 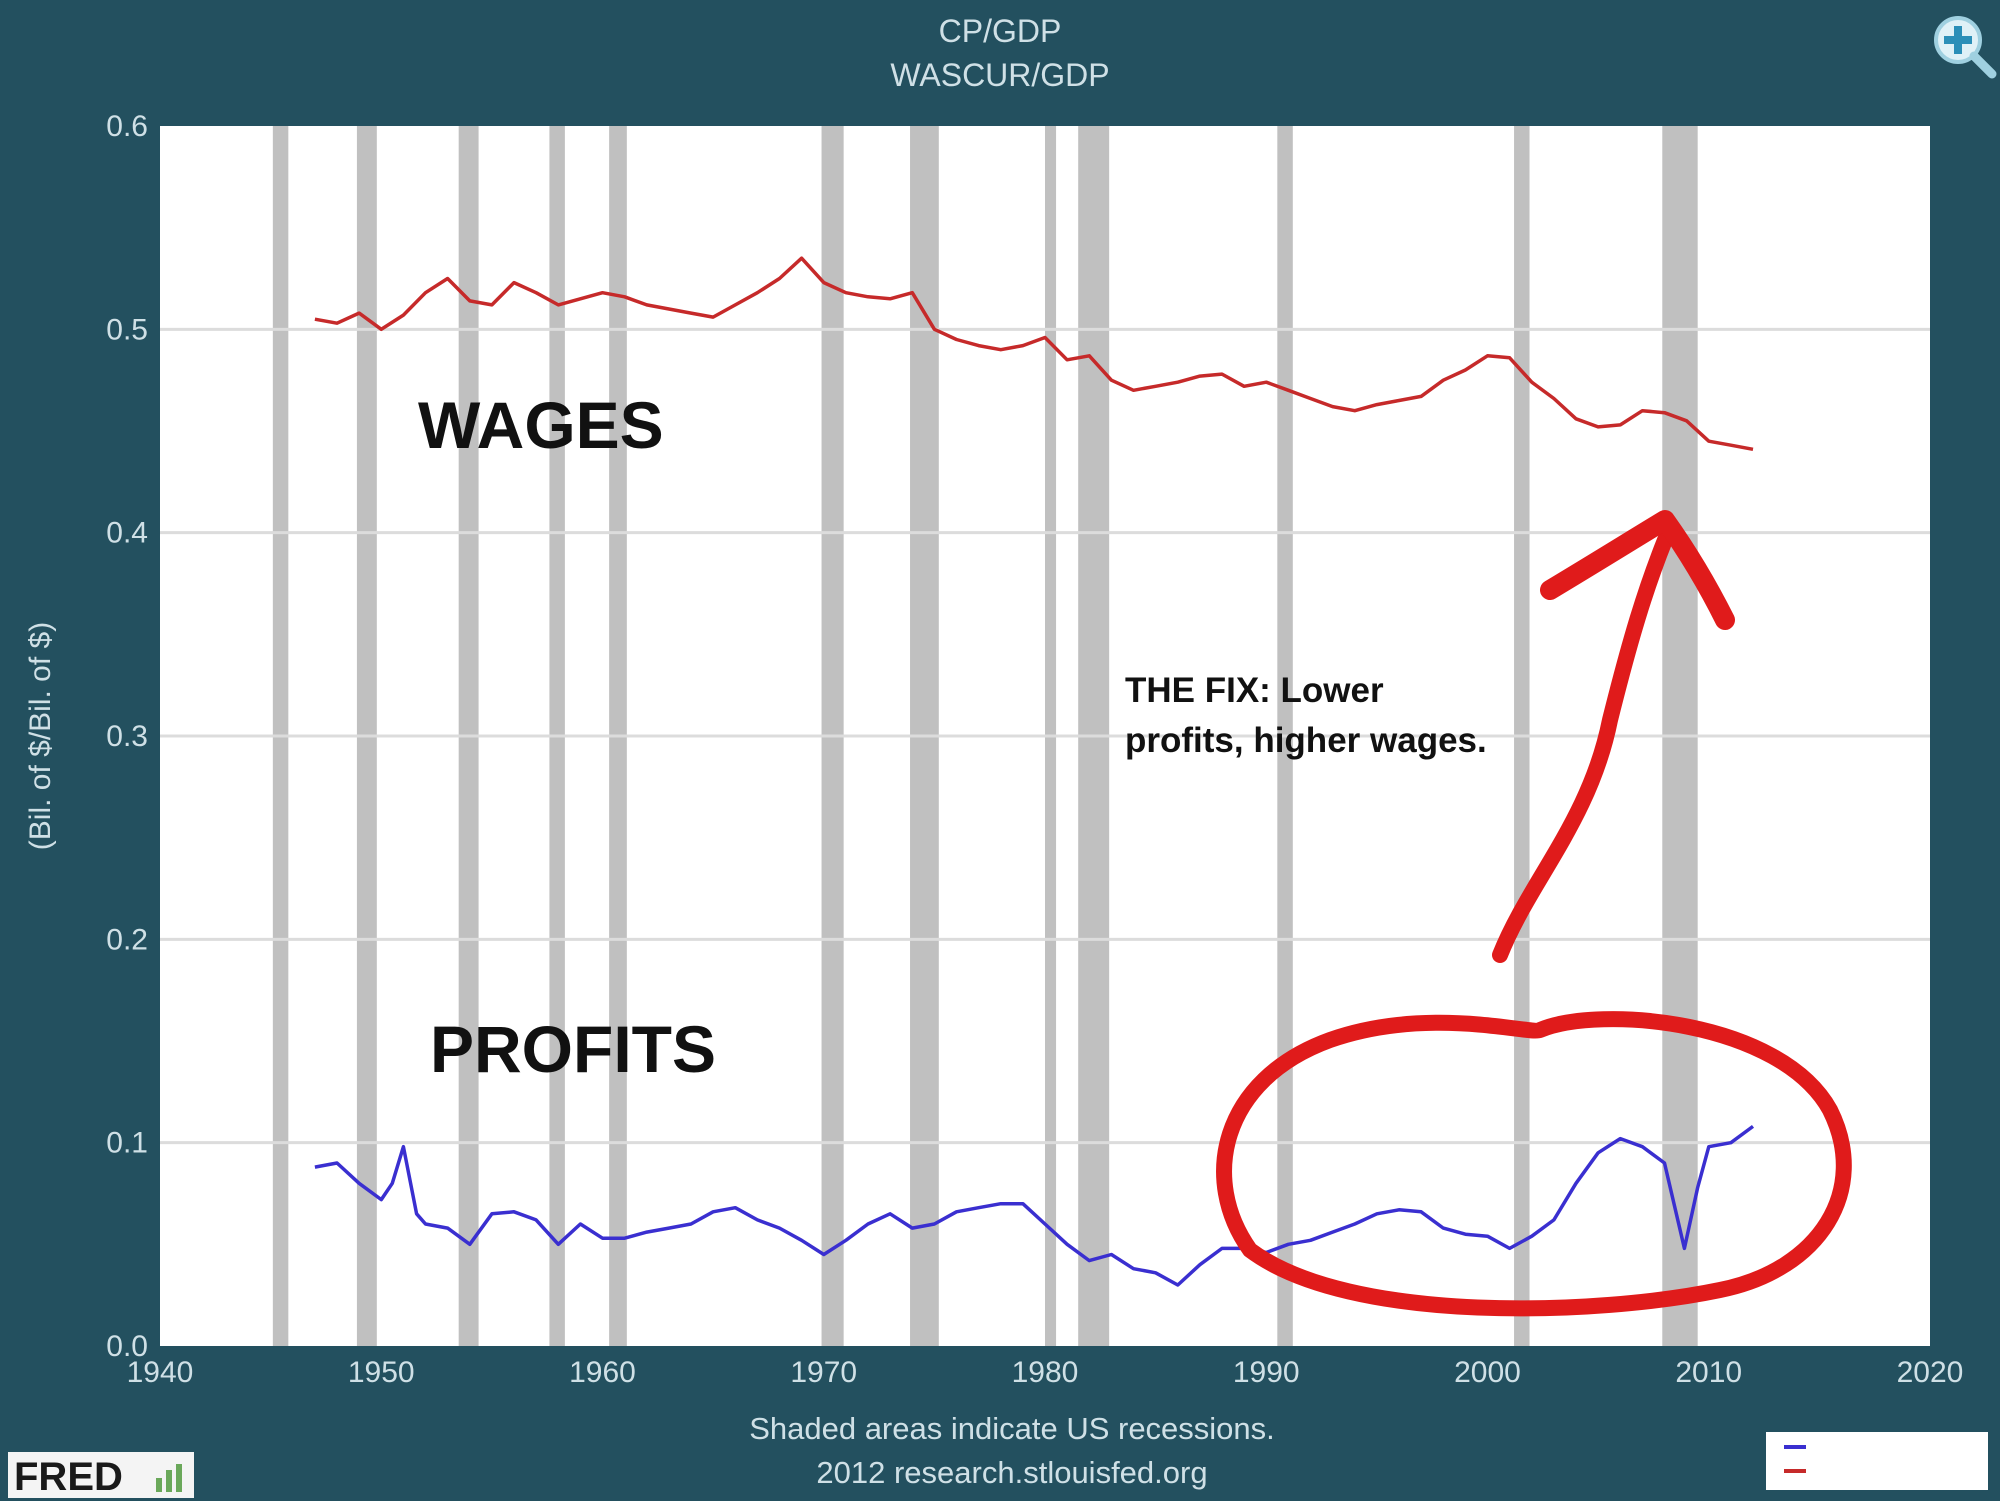 What do you see at coordinates (1965, 47) in the screenshot?
I see `zoom-in-icon` at bounding box center [1965, 47].